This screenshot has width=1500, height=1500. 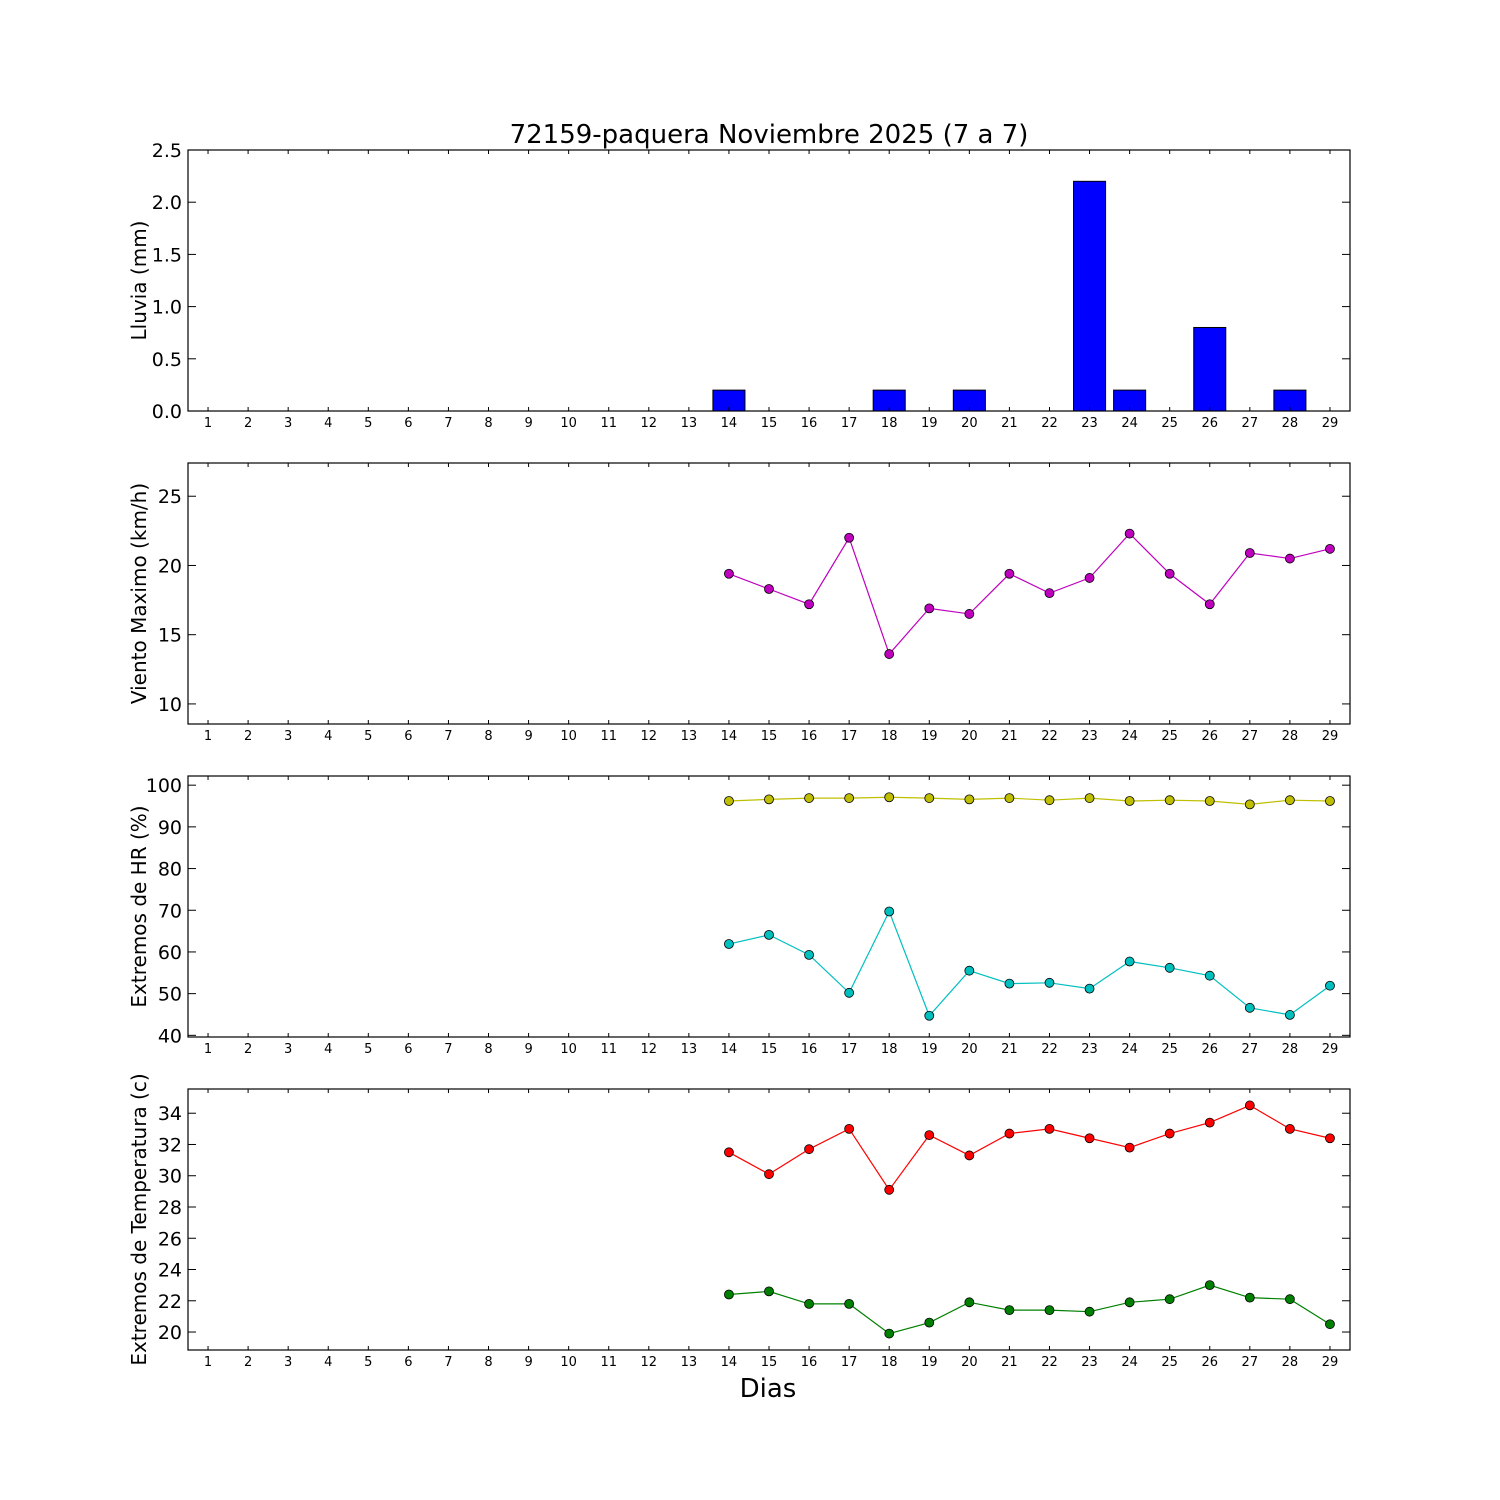 What do you see at coordinates (170, 1302) in the screenshot?
I see `y-tick-label: 22` at bounding box center [170, 1302].